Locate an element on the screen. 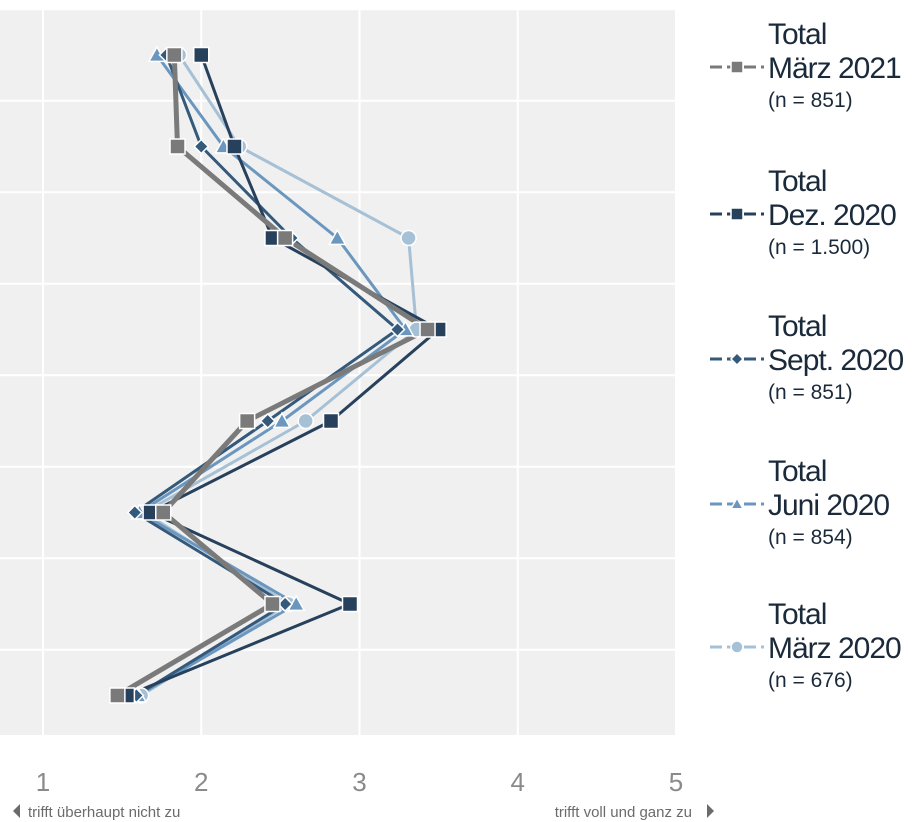  legend-label-line2: März 2020 is located at coordinates (835, 648).